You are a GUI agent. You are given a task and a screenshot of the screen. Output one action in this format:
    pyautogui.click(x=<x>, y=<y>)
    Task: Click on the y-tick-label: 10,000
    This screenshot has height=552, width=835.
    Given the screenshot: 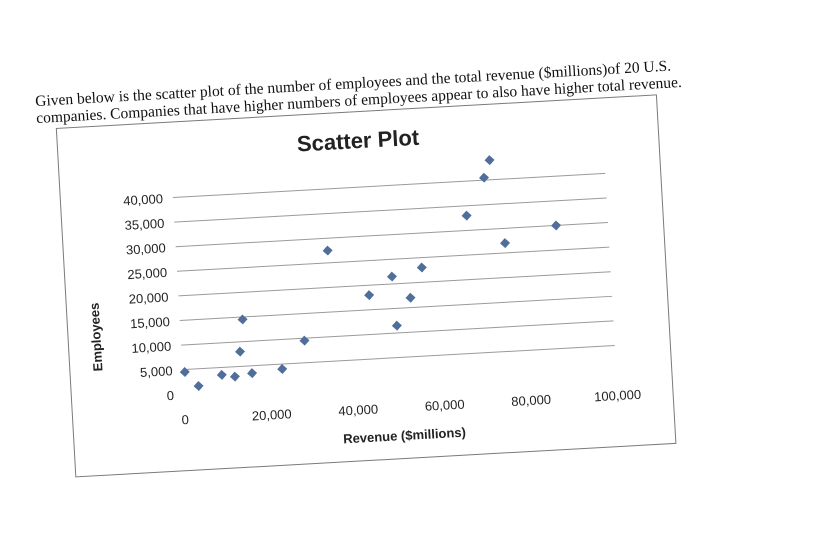 What is the action you would take?
    pyautogui.click(x=151, y=347)
    